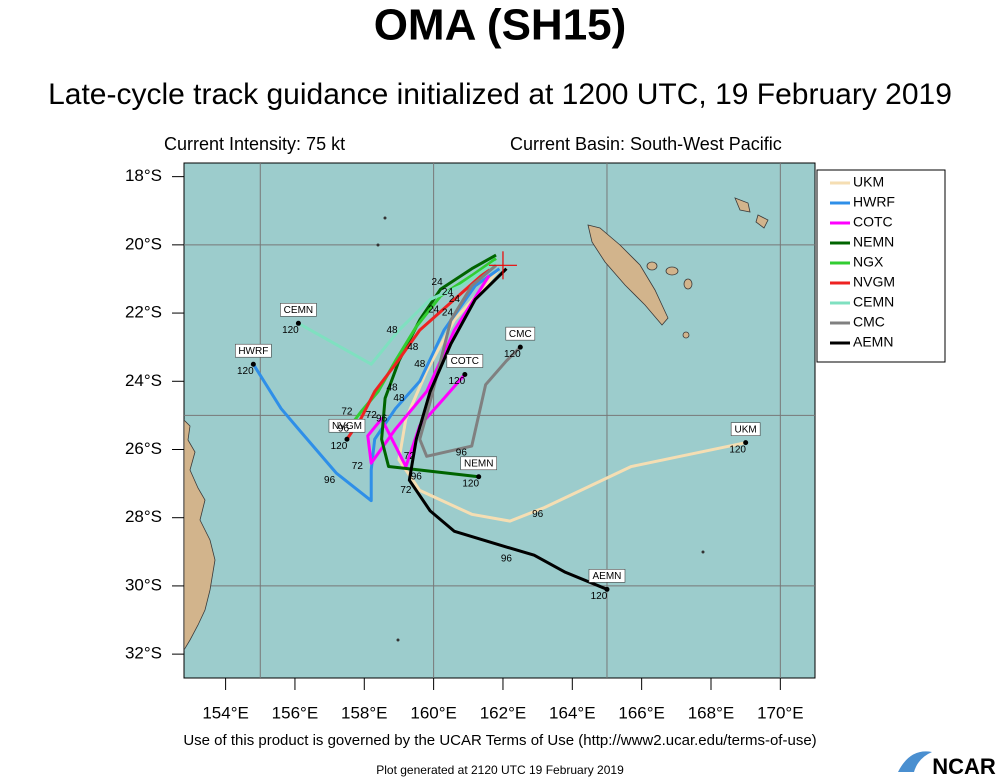 This screenshot has height=780, width=1000. I want to click on end-label-name: CEMN, so click(298, 310).